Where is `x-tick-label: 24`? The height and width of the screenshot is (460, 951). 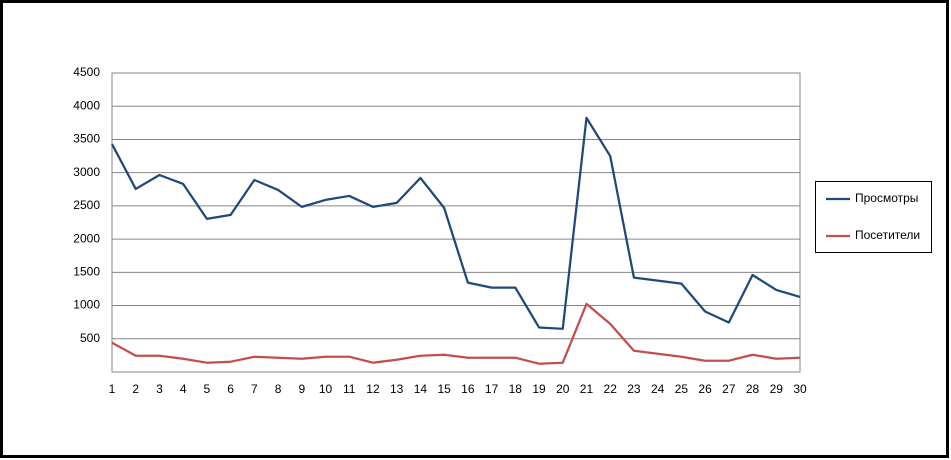
x-tick-label: 24 is located at coordinates (658, 389).